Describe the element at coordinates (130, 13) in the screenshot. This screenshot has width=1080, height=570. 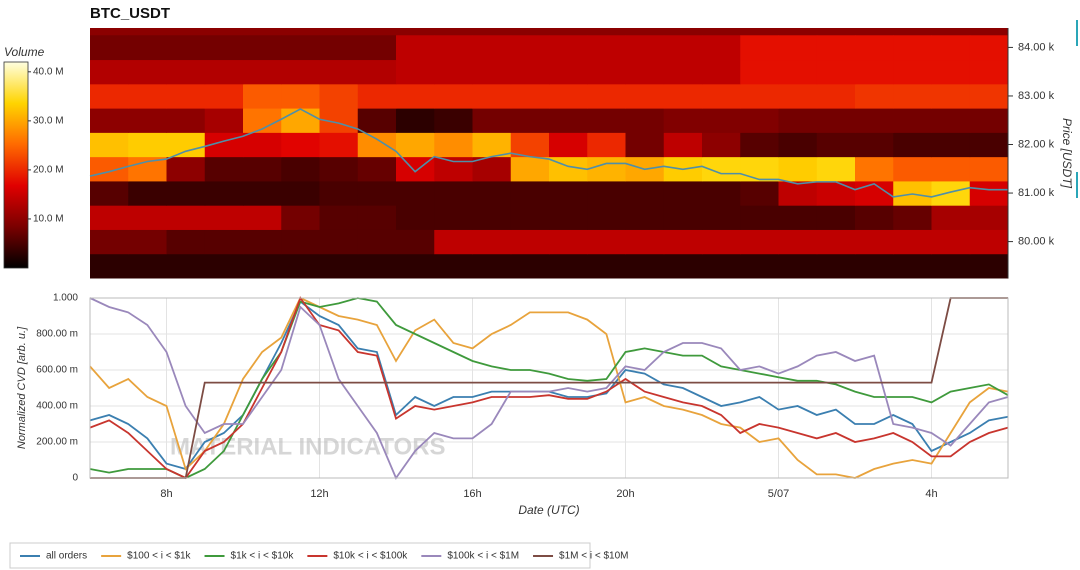
I see `chart-title: BTC_USDT` at that location.